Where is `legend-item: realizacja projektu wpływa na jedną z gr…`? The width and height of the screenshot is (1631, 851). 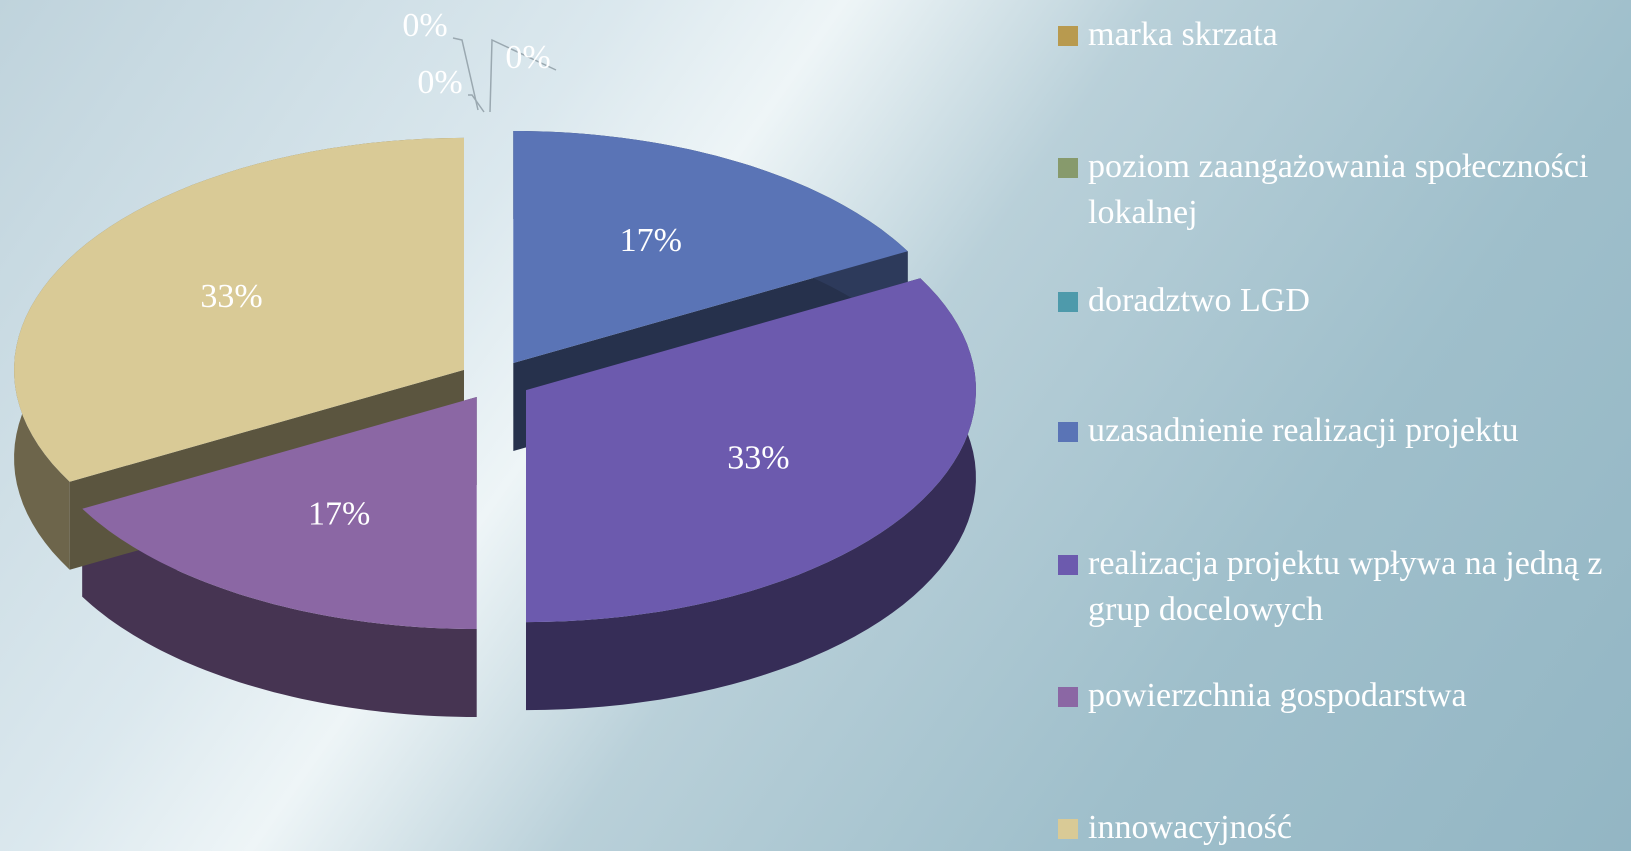 legend-item: realizacja projektu wpływa na jedną z gr… is located at coordinates (1343, 587).